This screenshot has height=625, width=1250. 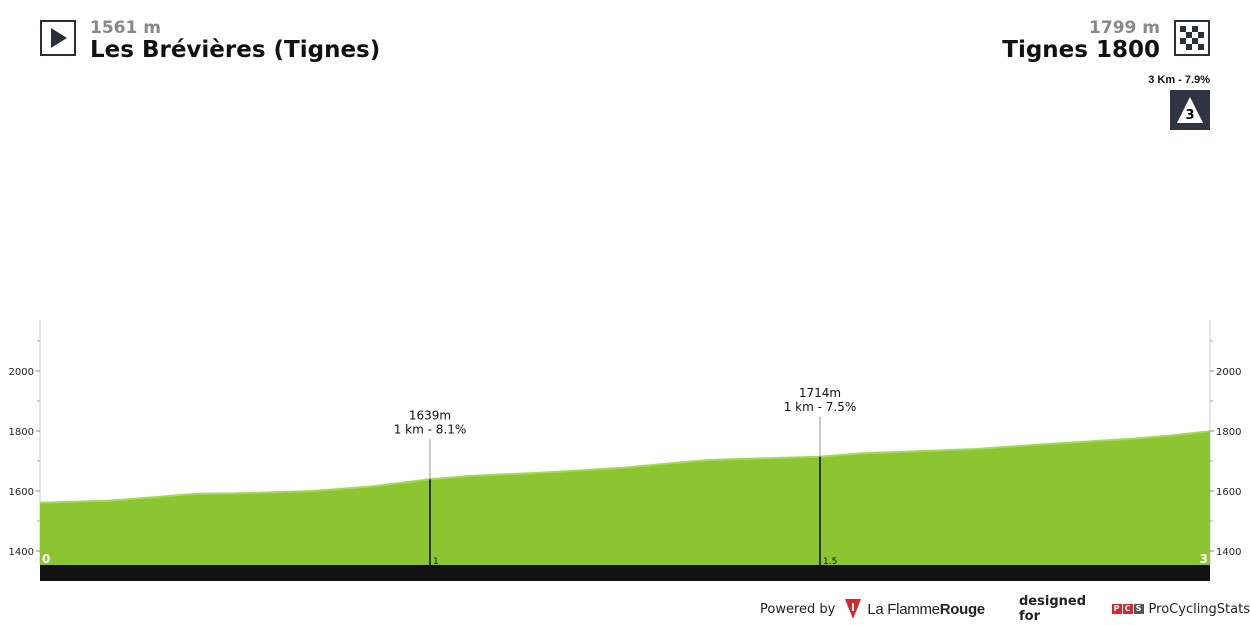 I want to click on x-tick-label: 0, so click(x=46, y=559).